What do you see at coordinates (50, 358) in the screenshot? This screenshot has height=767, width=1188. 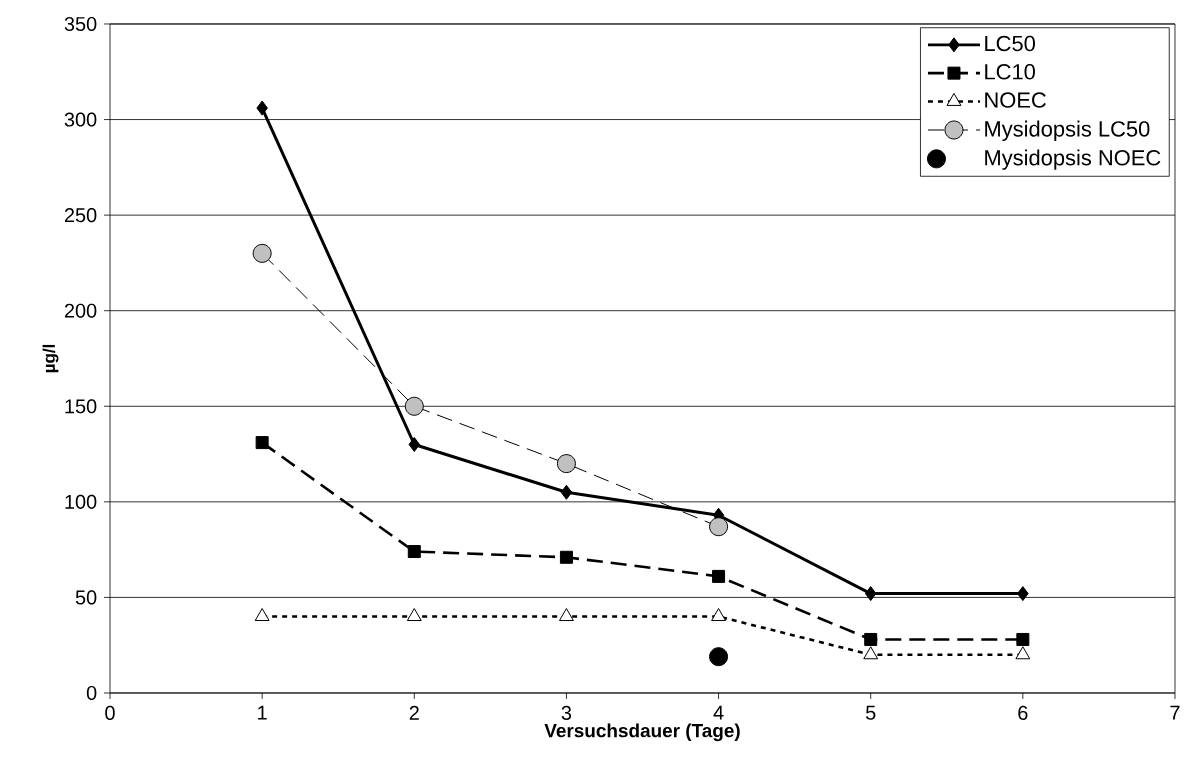 I see `y-axis-title: µg/l` at bounding box center [50, 358].